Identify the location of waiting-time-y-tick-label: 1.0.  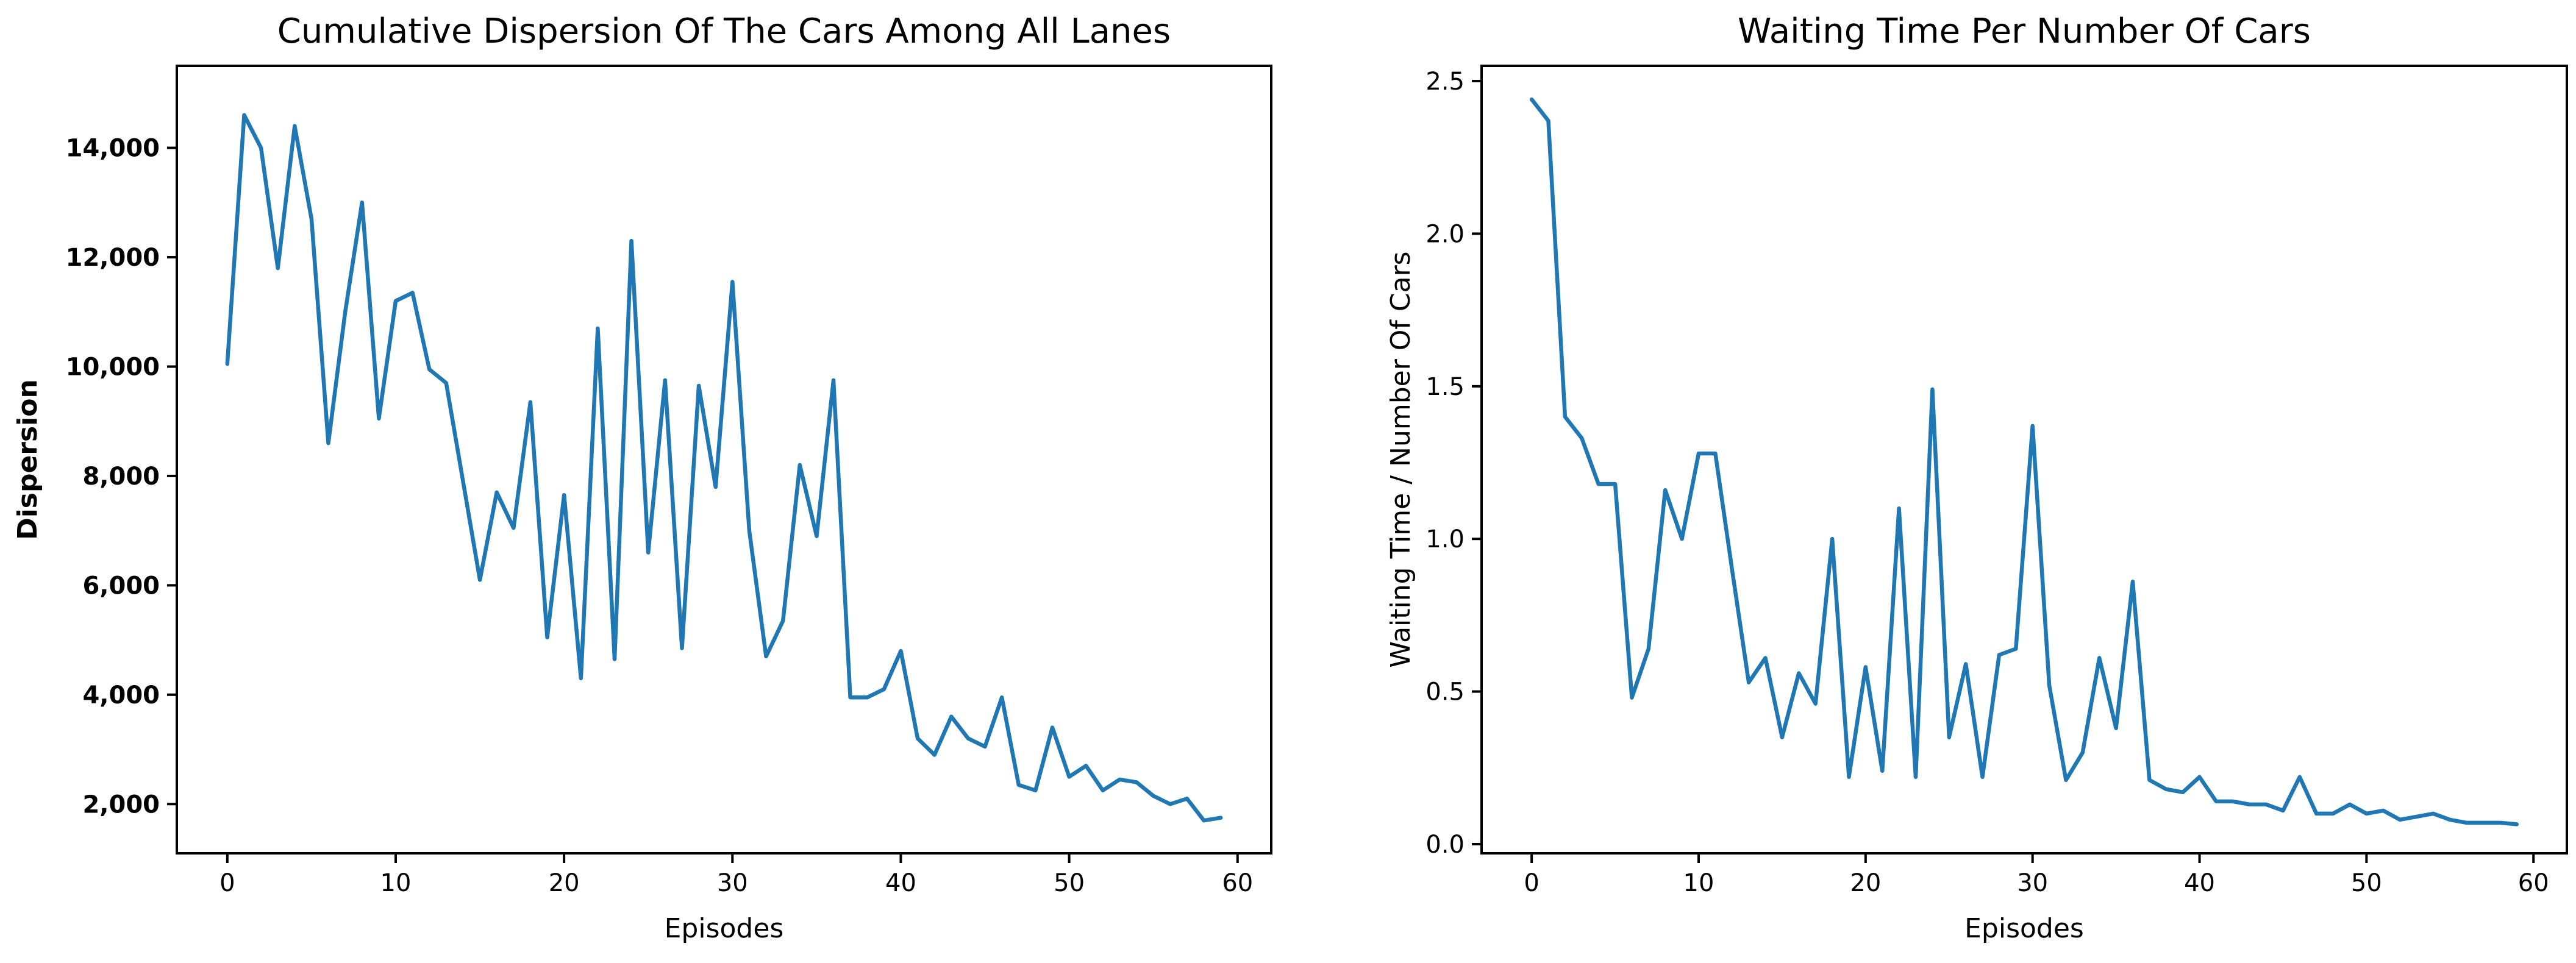
(1445, 539).